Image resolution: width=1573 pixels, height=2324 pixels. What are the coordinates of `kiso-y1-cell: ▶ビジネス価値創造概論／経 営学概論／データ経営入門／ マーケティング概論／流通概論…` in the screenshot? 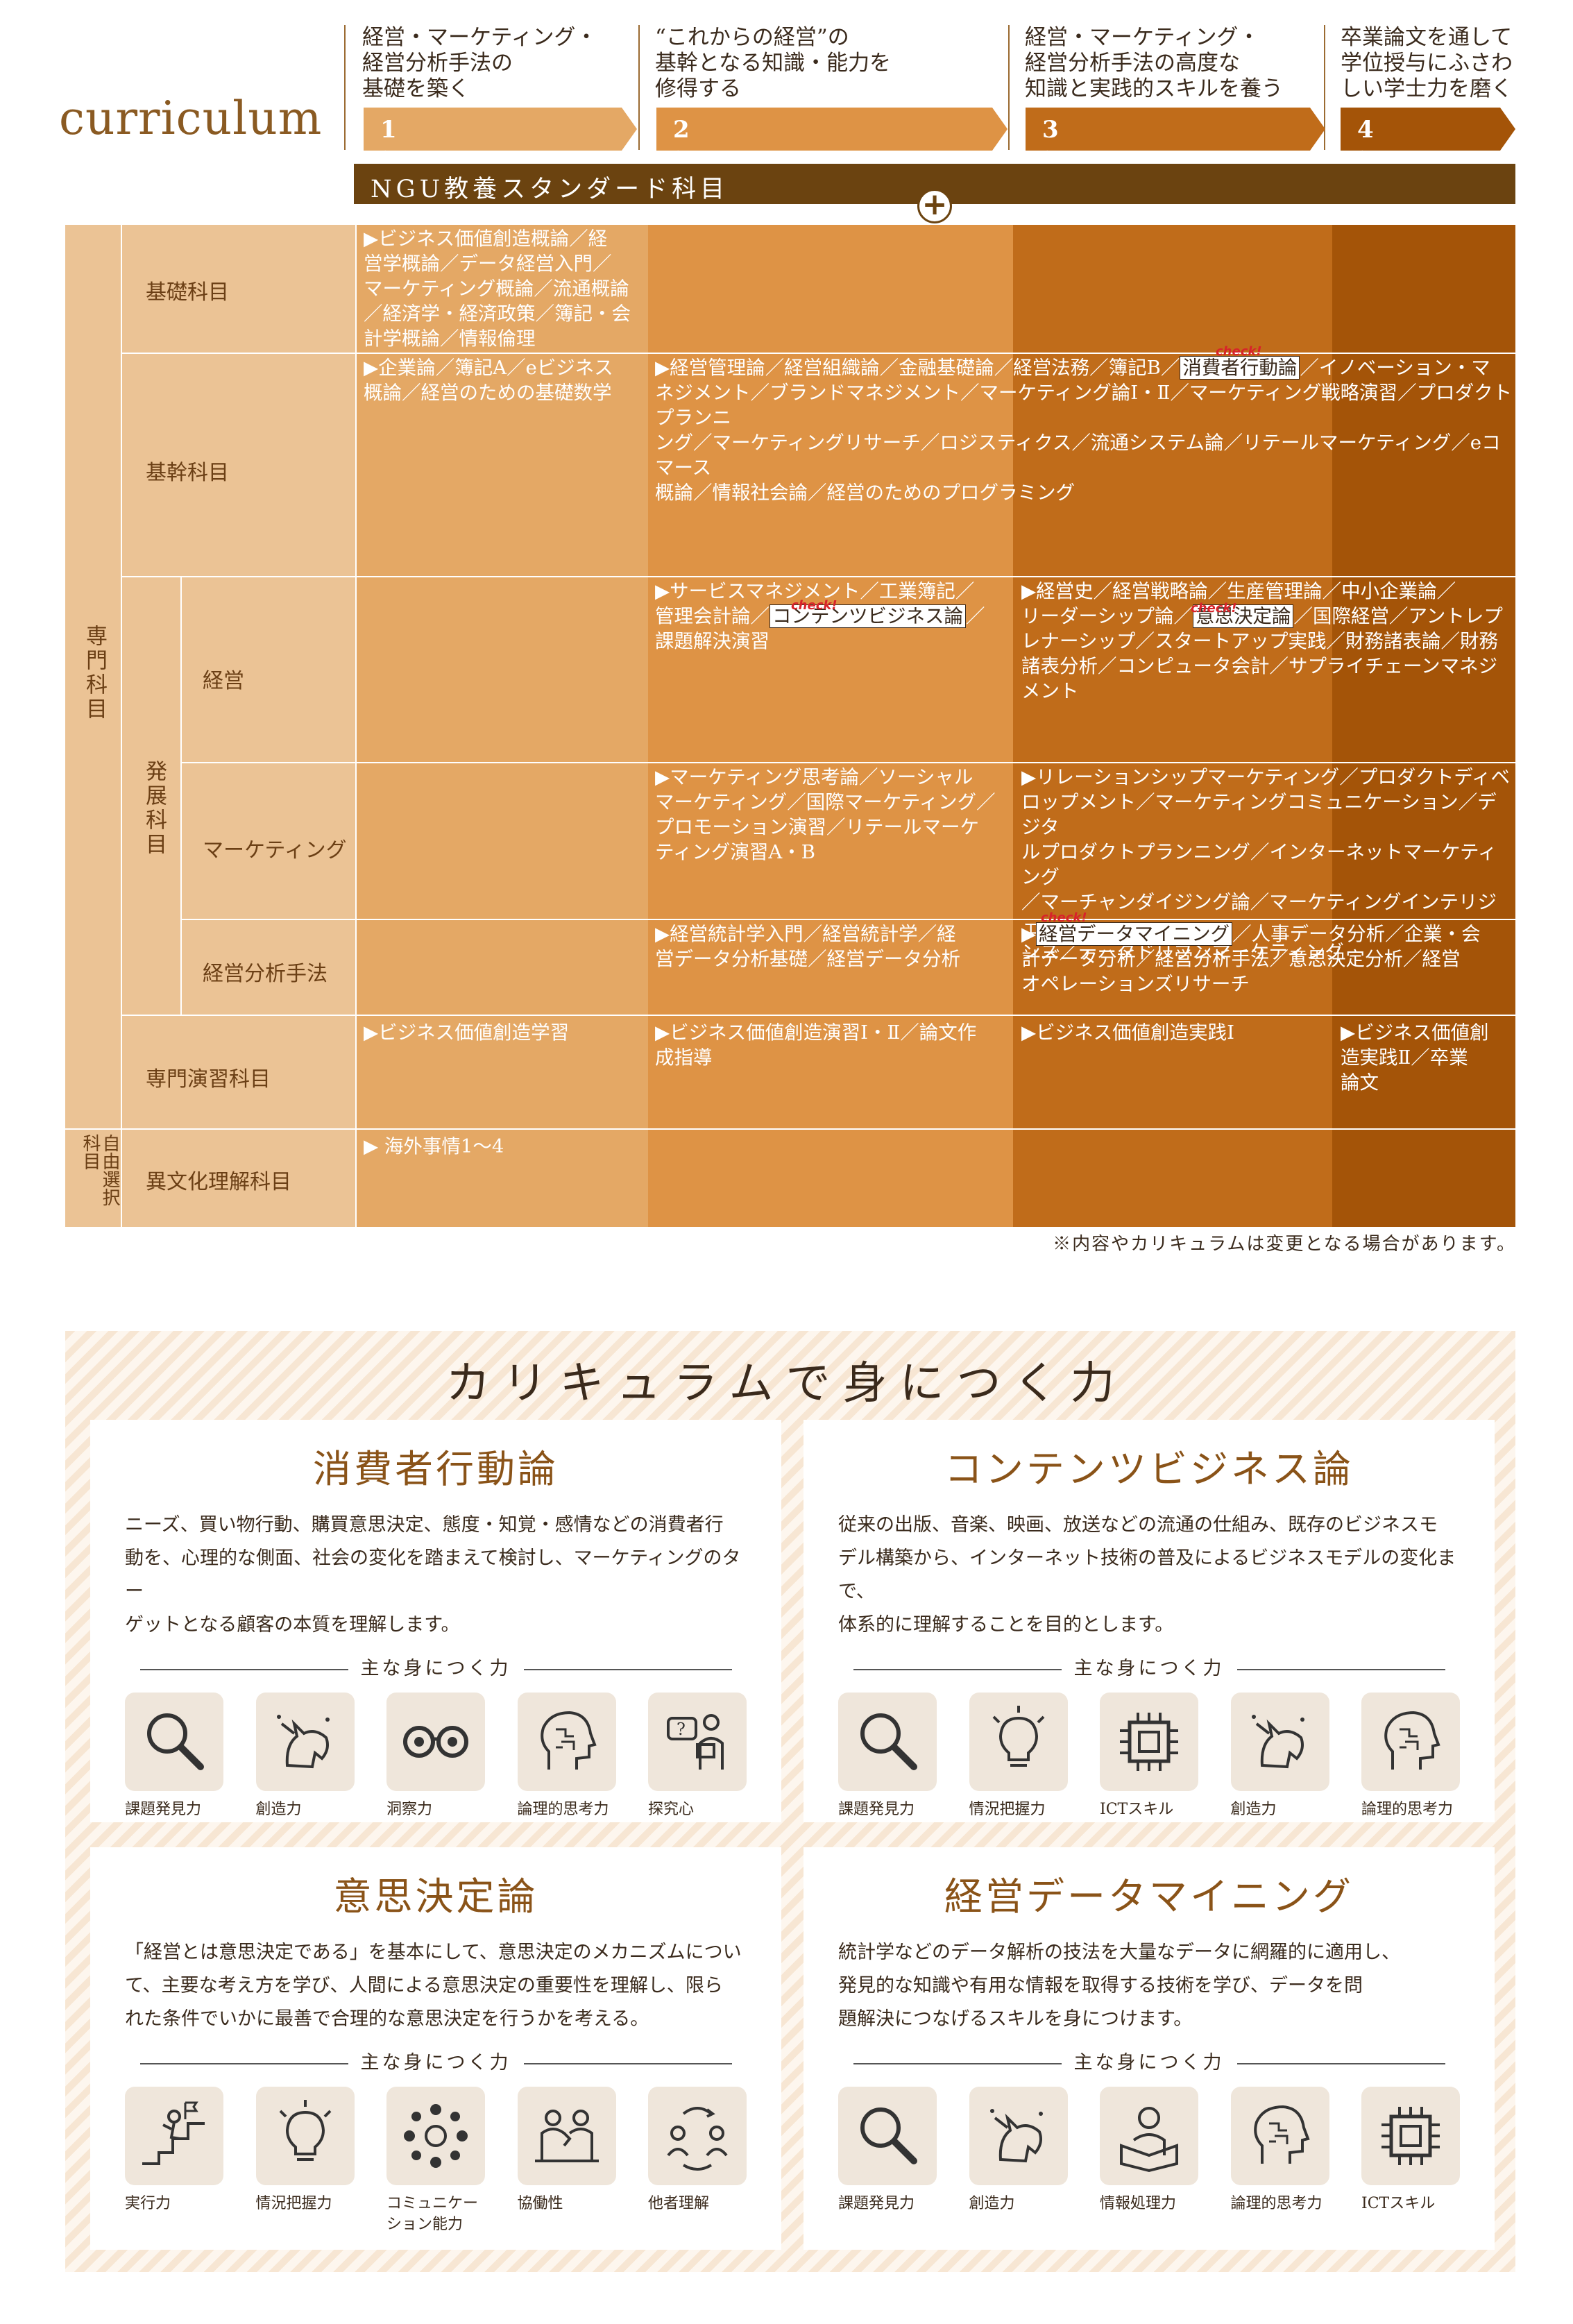 It's located at (497, 289).